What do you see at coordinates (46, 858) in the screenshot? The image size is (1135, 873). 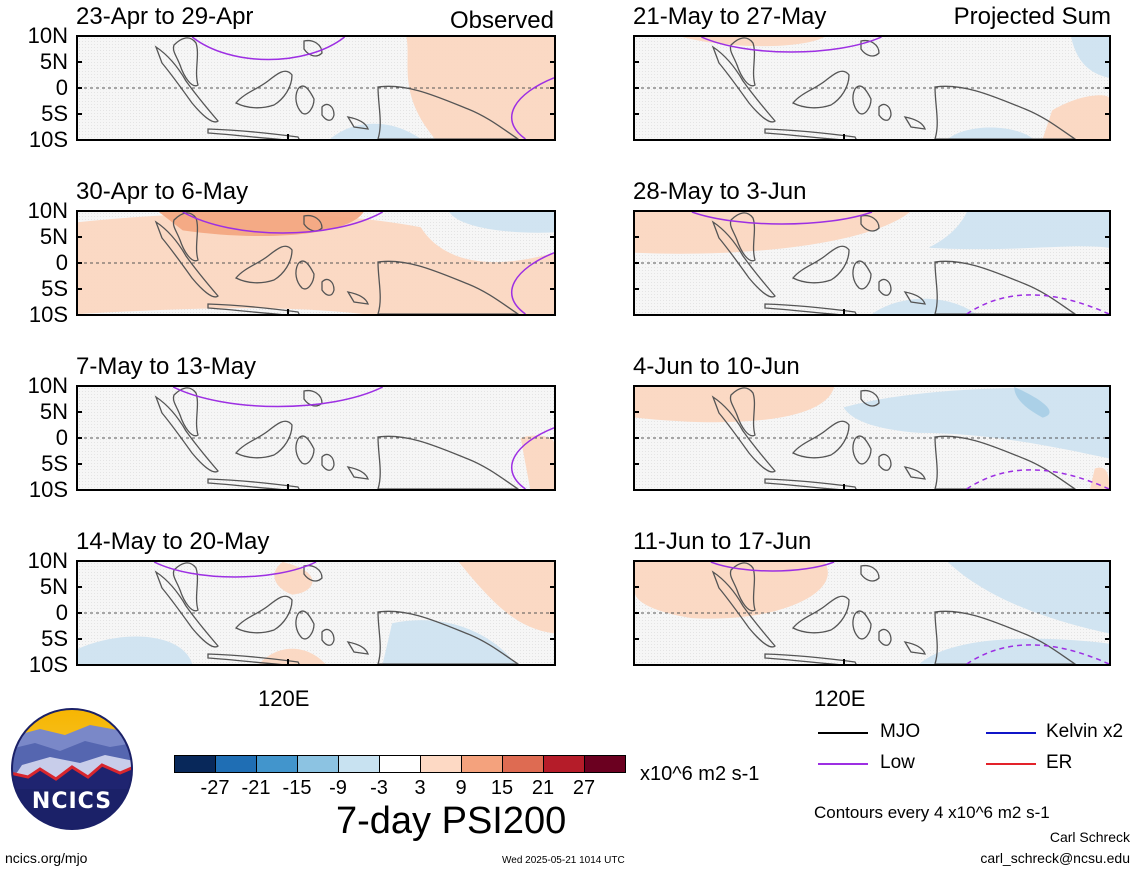 I see `site-url: ncics.org/mjo` at bounding box center [46, 858].